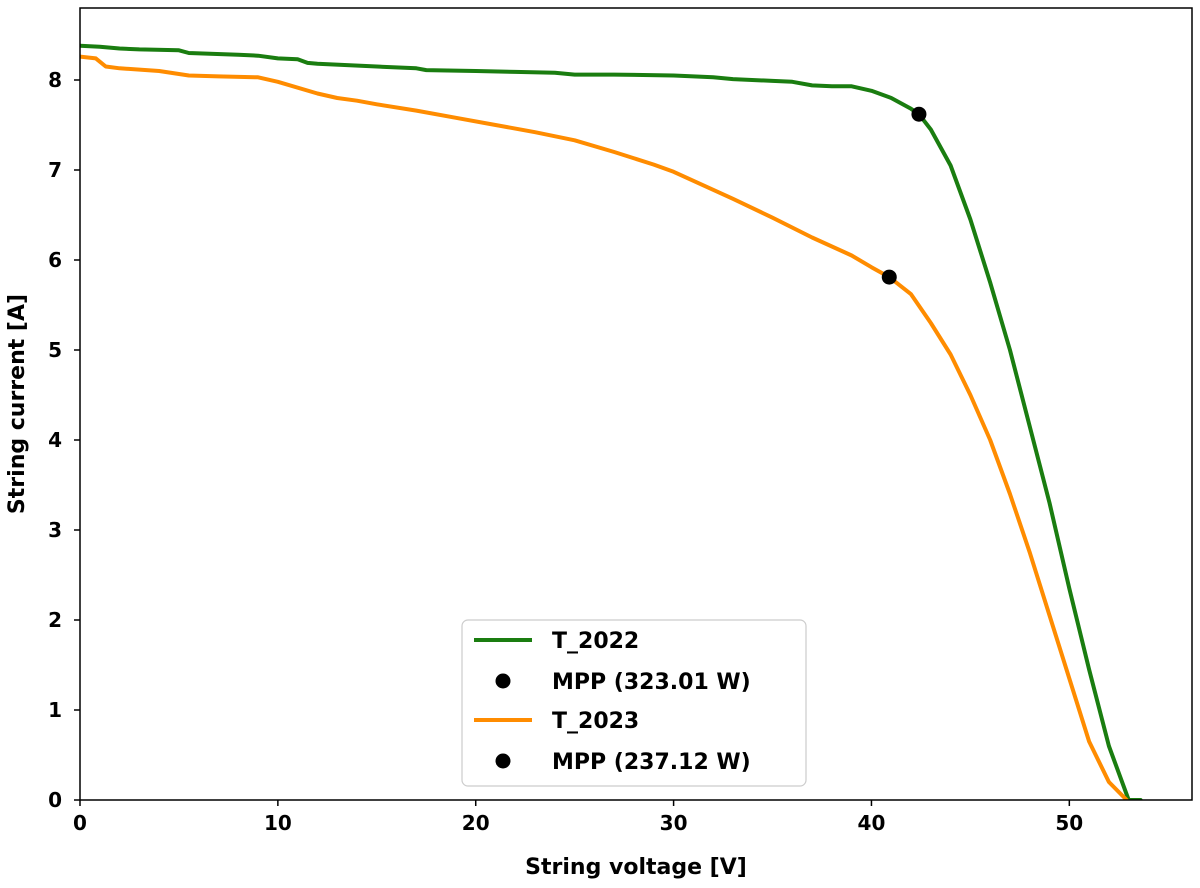 This screenshot has height=888, width=1200. Describe the element at coordinates (872, 823) in the screenshot. I see `x-tick-label: 40` at that location.